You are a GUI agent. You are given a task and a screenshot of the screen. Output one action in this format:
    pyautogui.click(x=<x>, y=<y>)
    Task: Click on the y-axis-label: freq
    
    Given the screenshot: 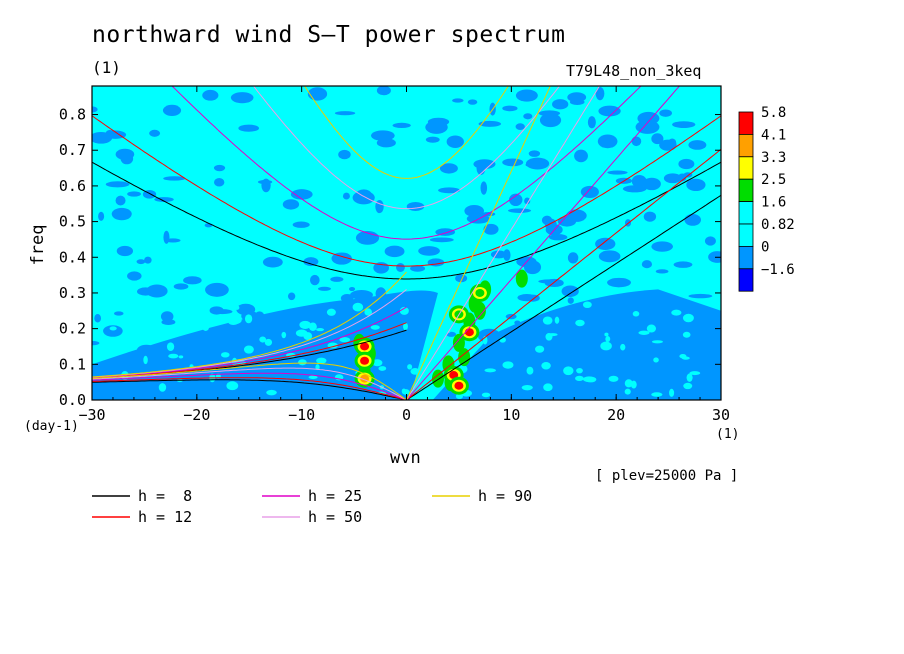 What is the action you would take?
    pyautogui.click(x=38, y=245)
    